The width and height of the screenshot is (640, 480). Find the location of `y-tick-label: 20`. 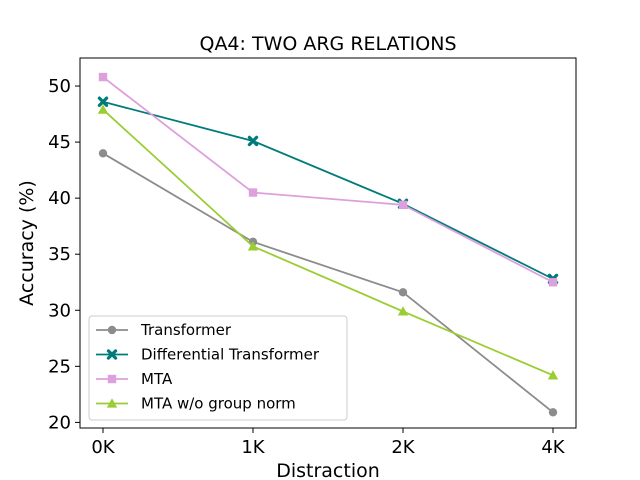

y-tick-label: 20 is located at coordinates (59, 422).